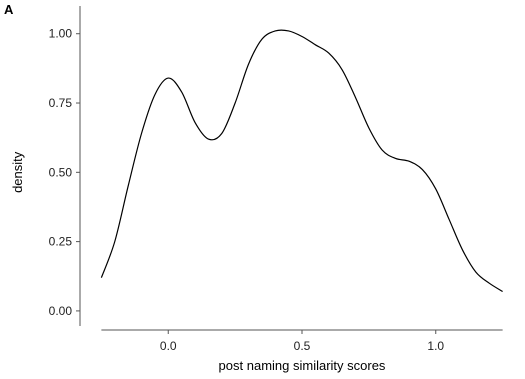 The height and width of the screenshot is (379, 525). I want to click on y-tick-label: 0.00, so click(61, 311).